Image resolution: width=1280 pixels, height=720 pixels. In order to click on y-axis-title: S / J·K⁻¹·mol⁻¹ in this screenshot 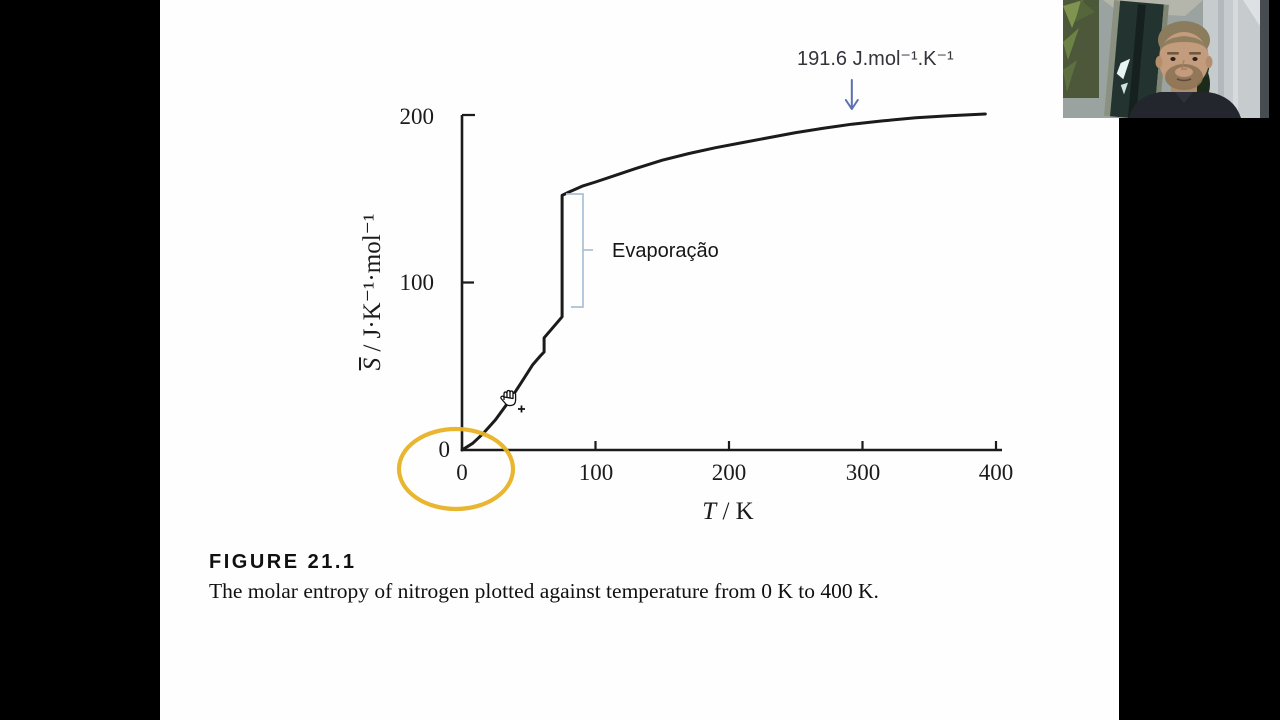, I will do `click(372, 292)`.